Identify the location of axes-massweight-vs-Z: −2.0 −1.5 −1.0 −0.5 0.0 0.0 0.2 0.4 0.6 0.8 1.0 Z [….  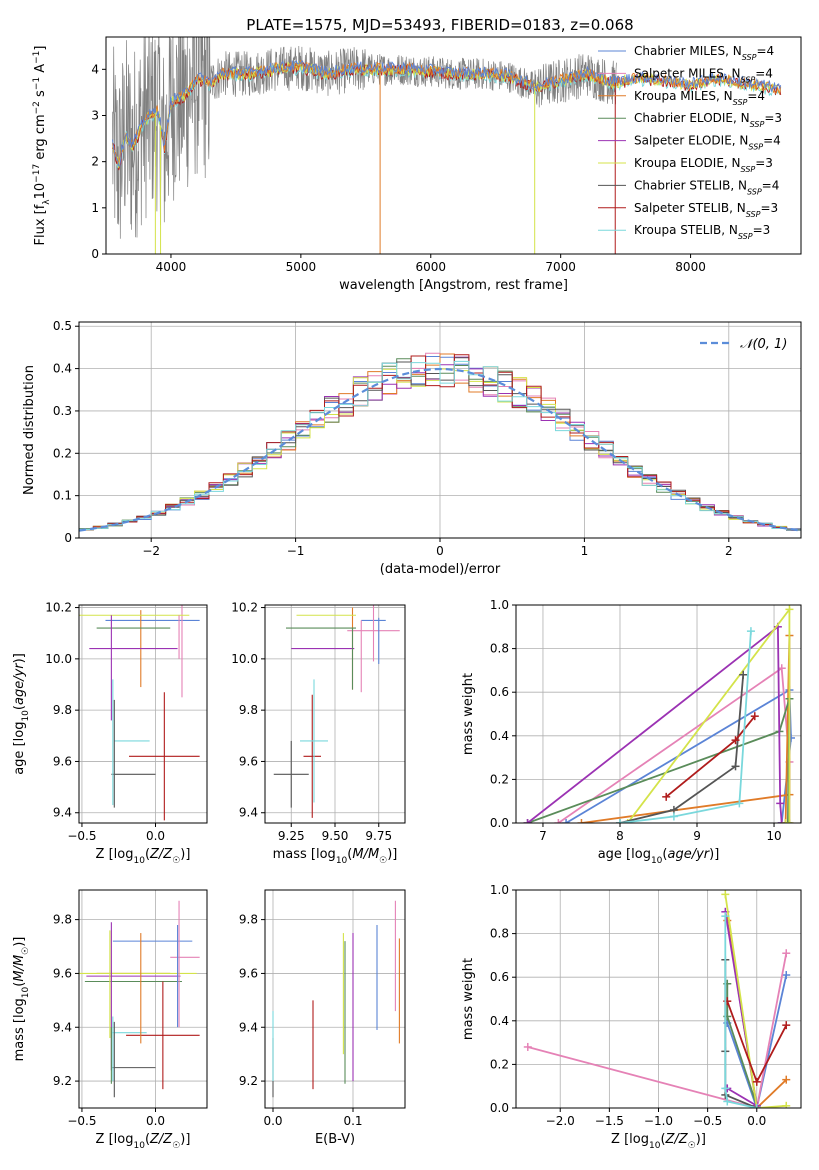
(631, 1017).